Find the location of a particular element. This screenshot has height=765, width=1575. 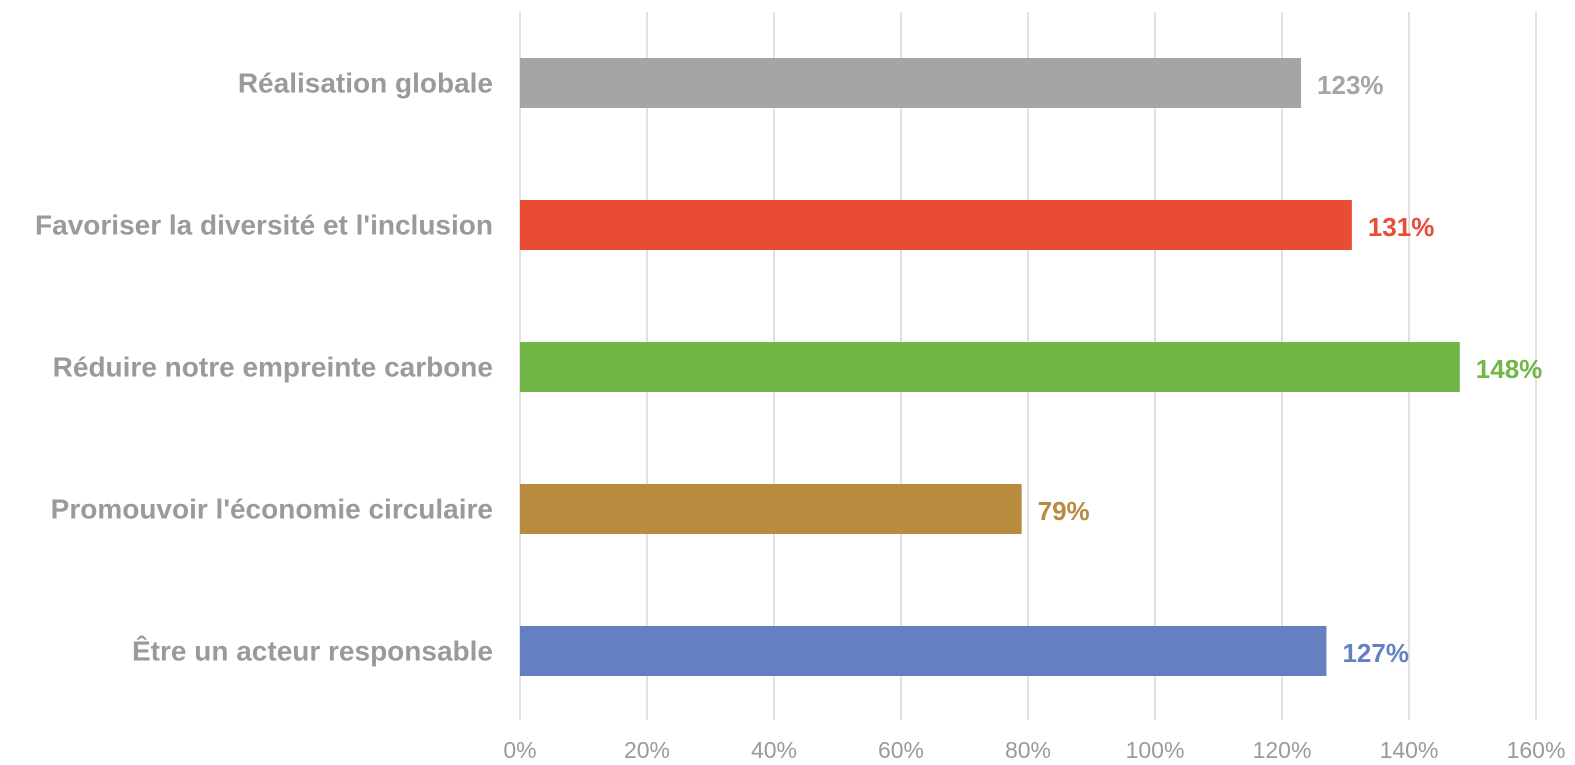

category-label: Être un acteur responsable is located at coordinates (312, 651).